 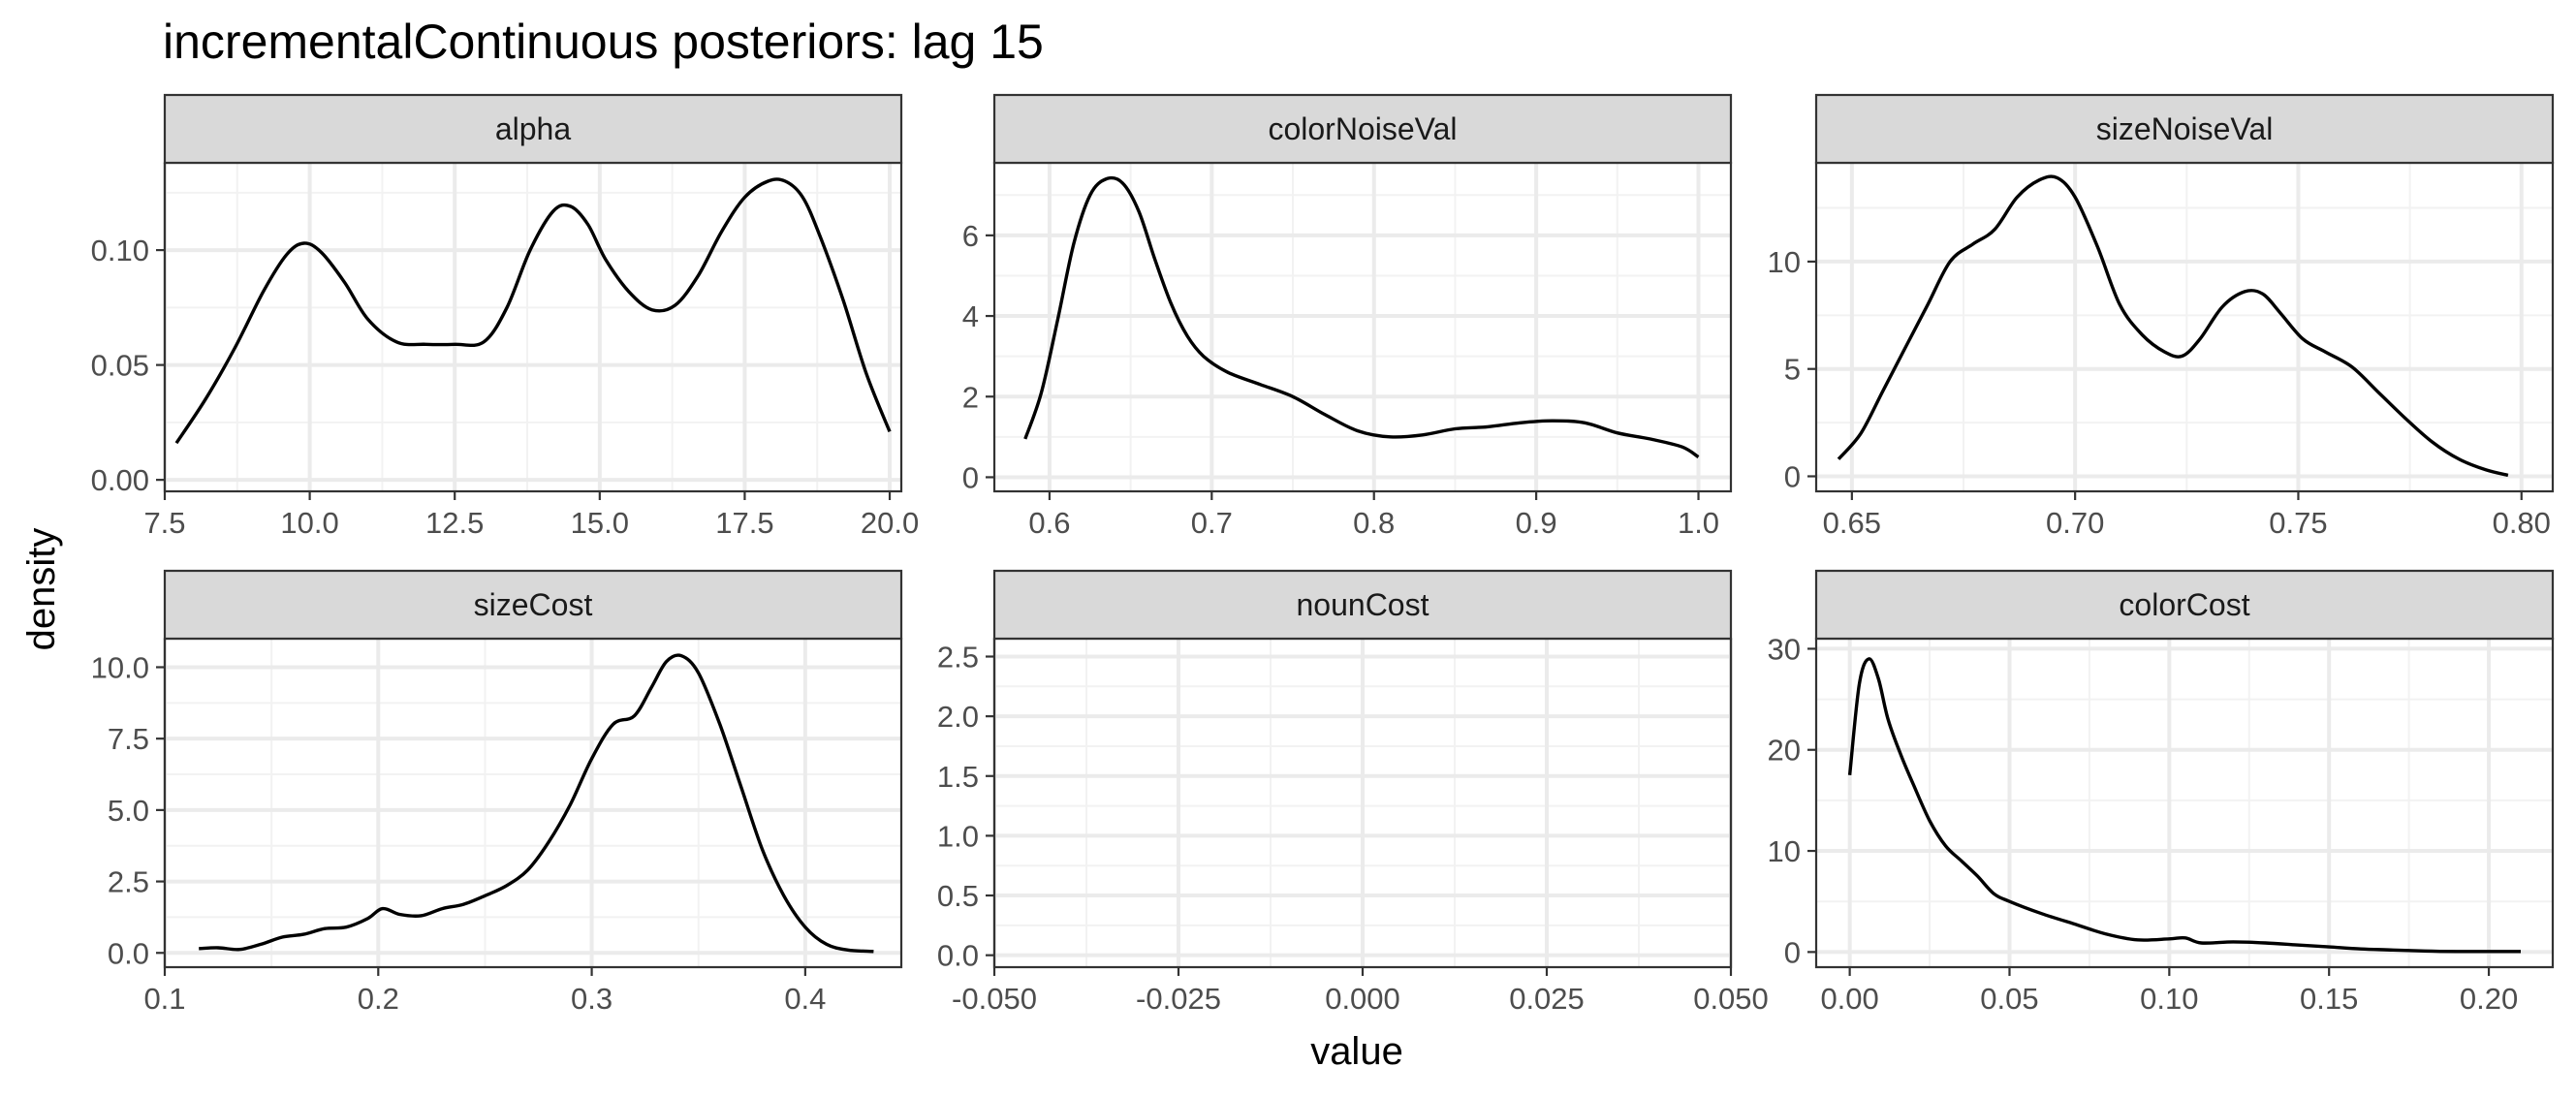 What do you see at coordinates (120, 366) in the screenshot?
I see `y-tick-label: 0.05` at bounding box center [120, 366].